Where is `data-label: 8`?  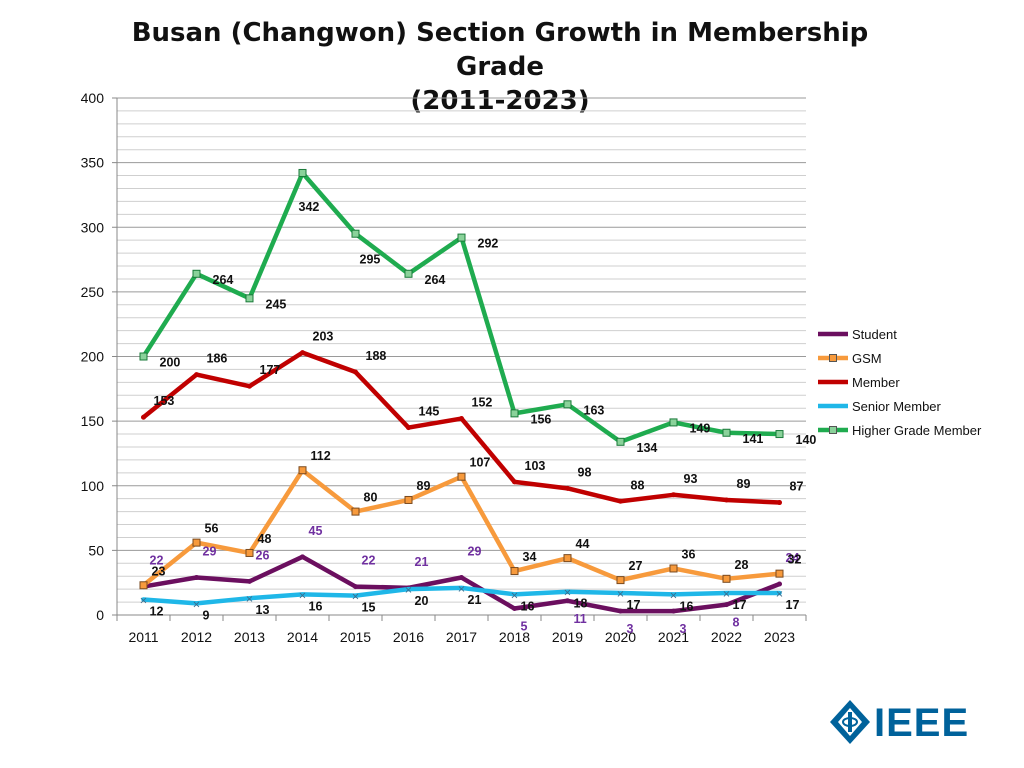
data-label: 8 is located at coordinates (736, 623).